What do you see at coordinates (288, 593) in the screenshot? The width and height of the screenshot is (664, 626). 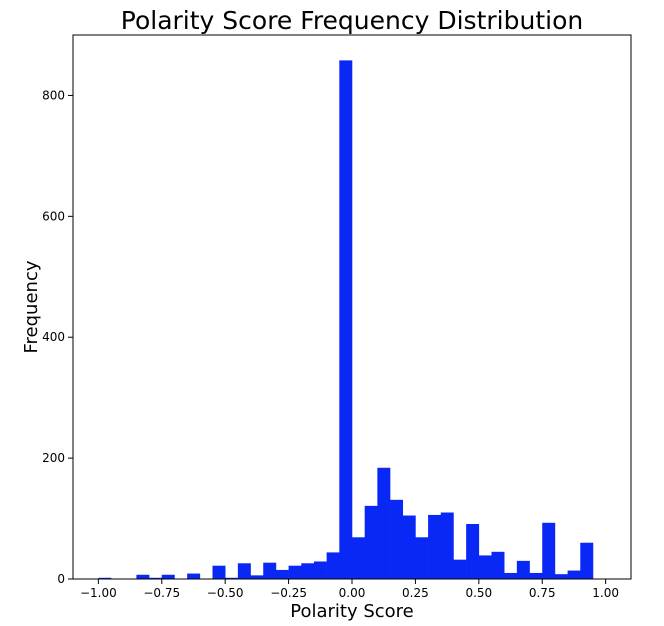 I see `x-tick-label: −0.25` at bounding box center [288, 593].